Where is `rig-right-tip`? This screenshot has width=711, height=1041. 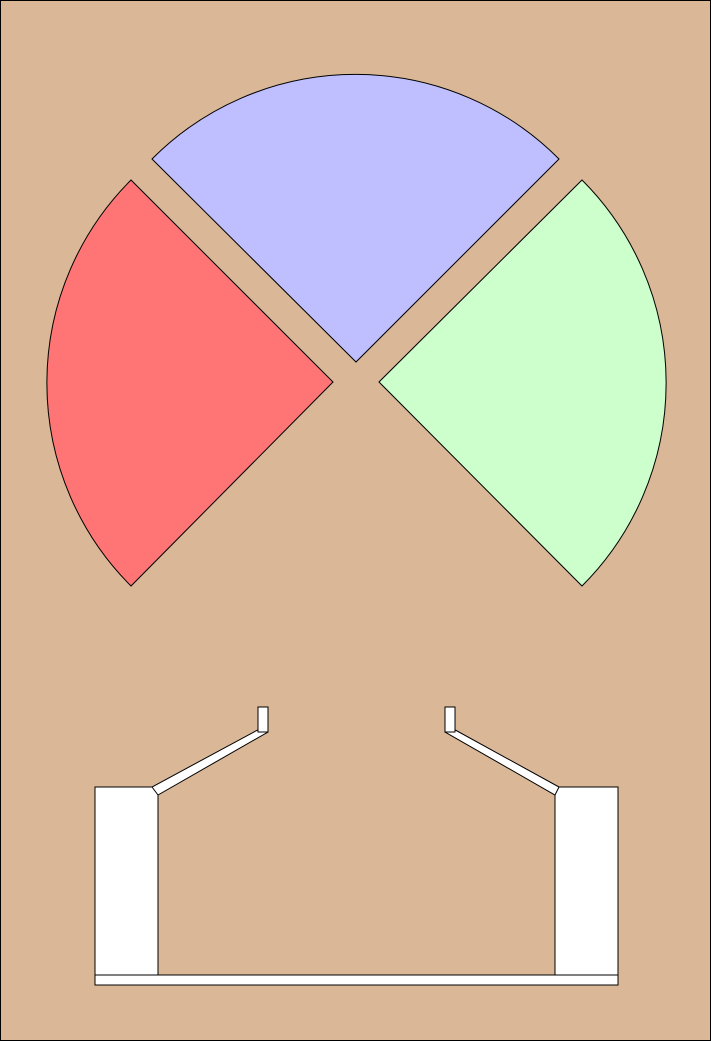 rig-right-tip is located at coordinates (450, 719).